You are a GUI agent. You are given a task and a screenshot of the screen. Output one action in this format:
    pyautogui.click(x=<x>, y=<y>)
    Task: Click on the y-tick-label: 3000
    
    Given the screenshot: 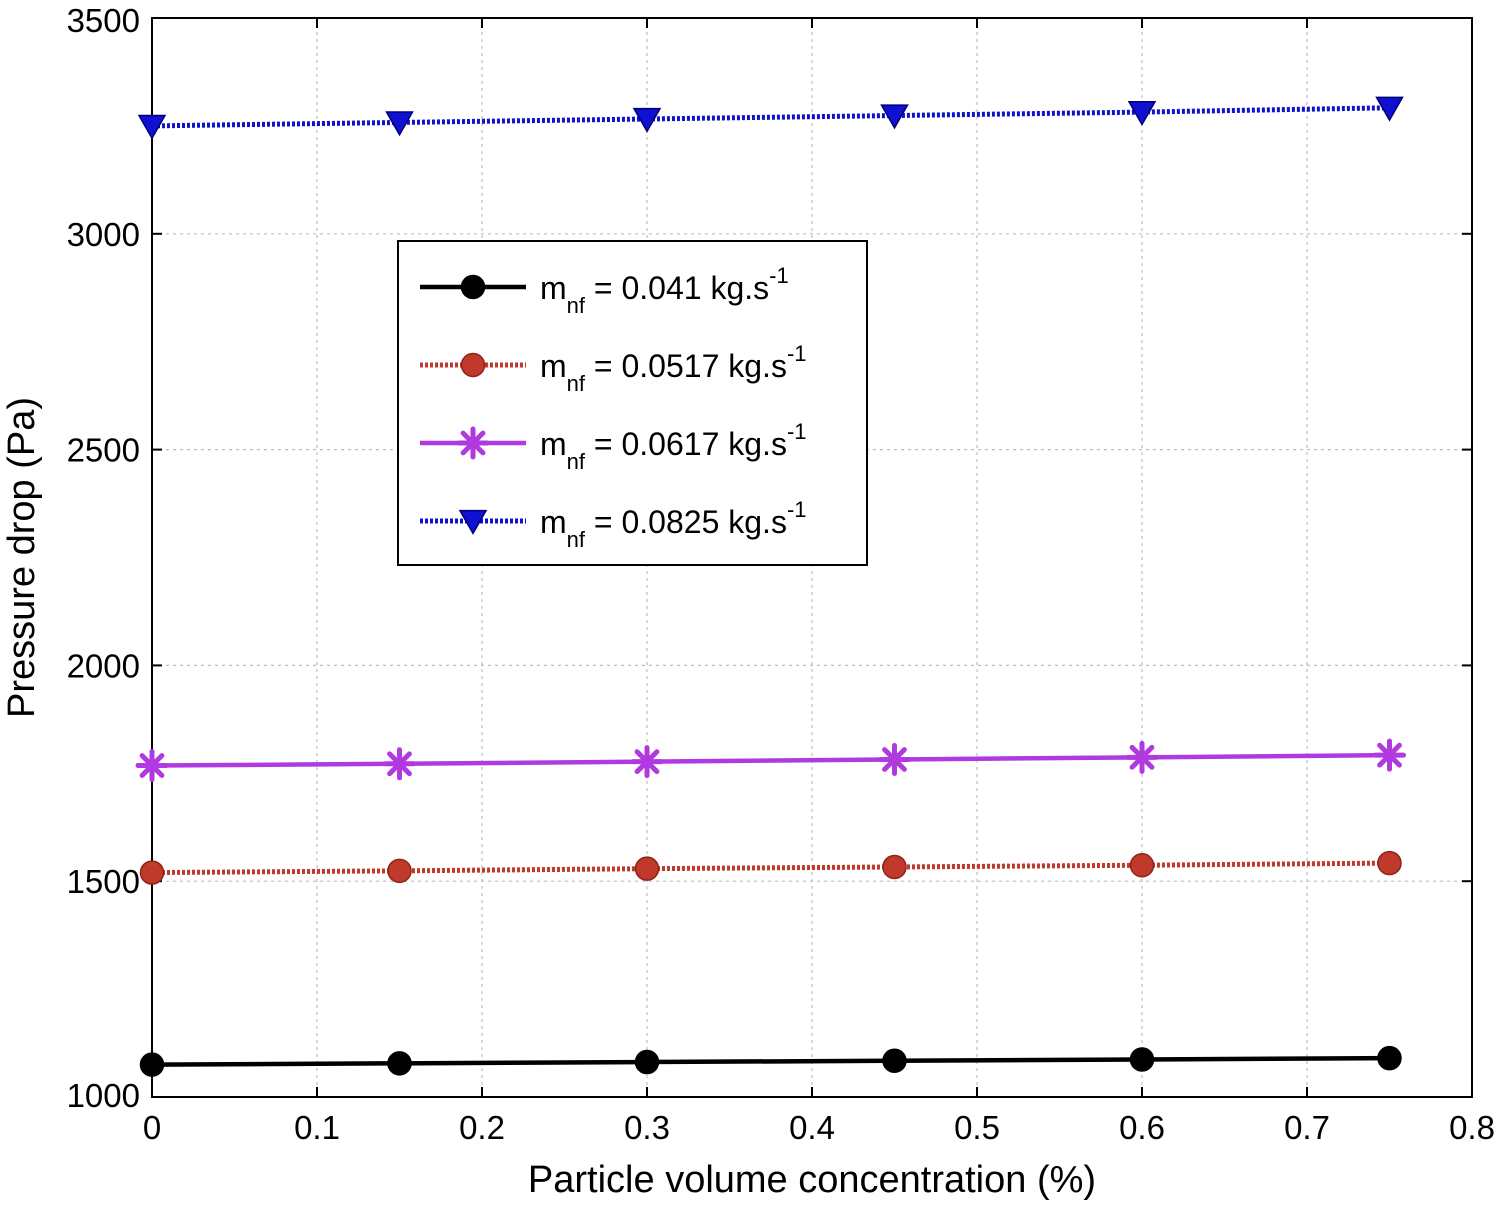 What is the action you would take?
    pyautogui.click(x=103, y=234)
    